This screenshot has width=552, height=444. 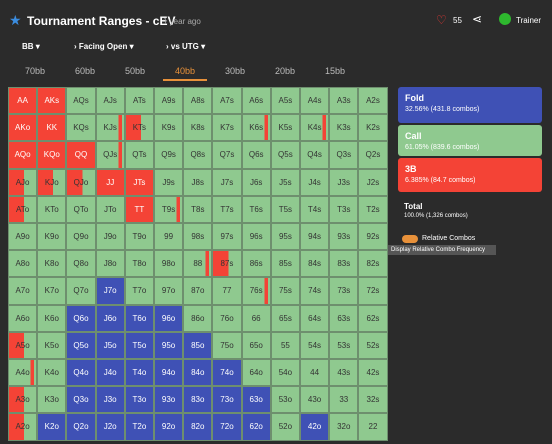 What do you see at coordinates (227, 128) in the screenshot?
I see `hand-cell: K7s` at bounding box center [227, 128].